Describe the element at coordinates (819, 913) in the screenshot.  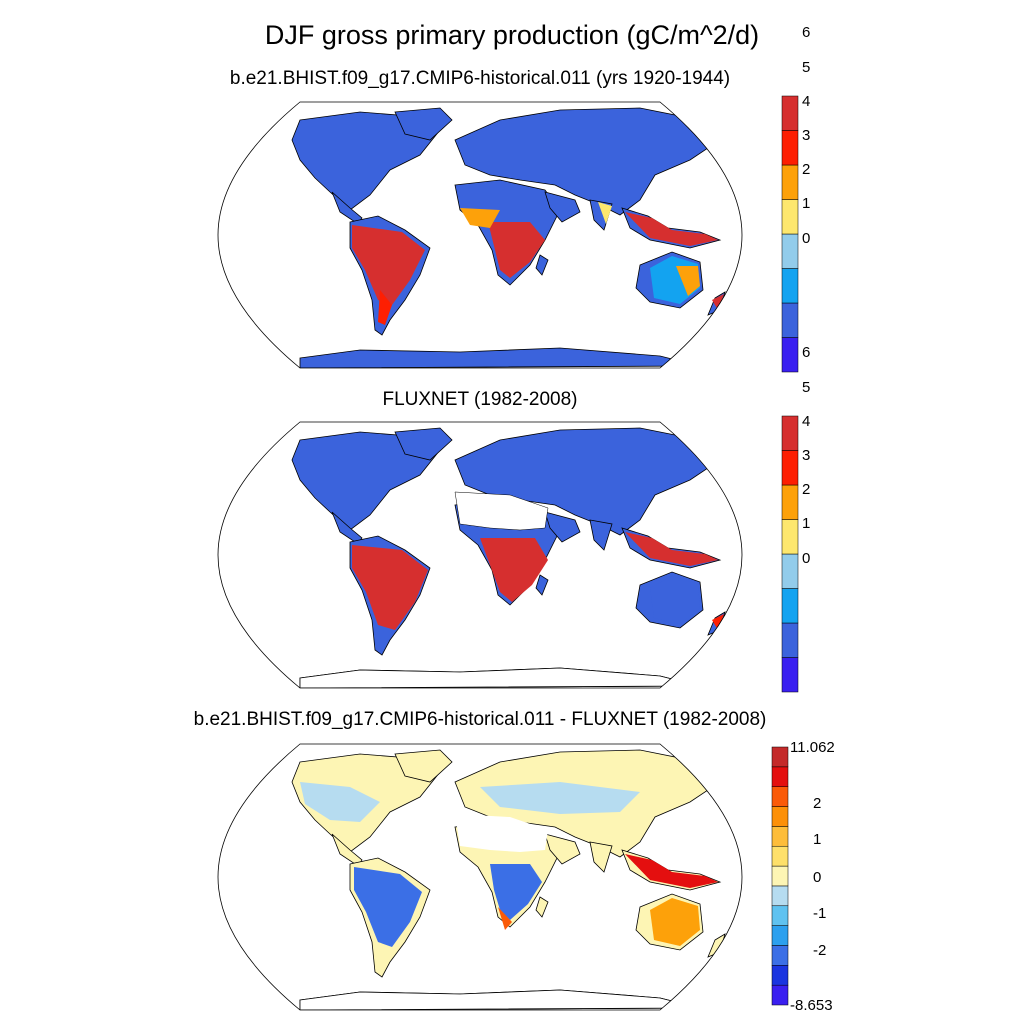
I see `colorbar-tick-label: -1` at that location.